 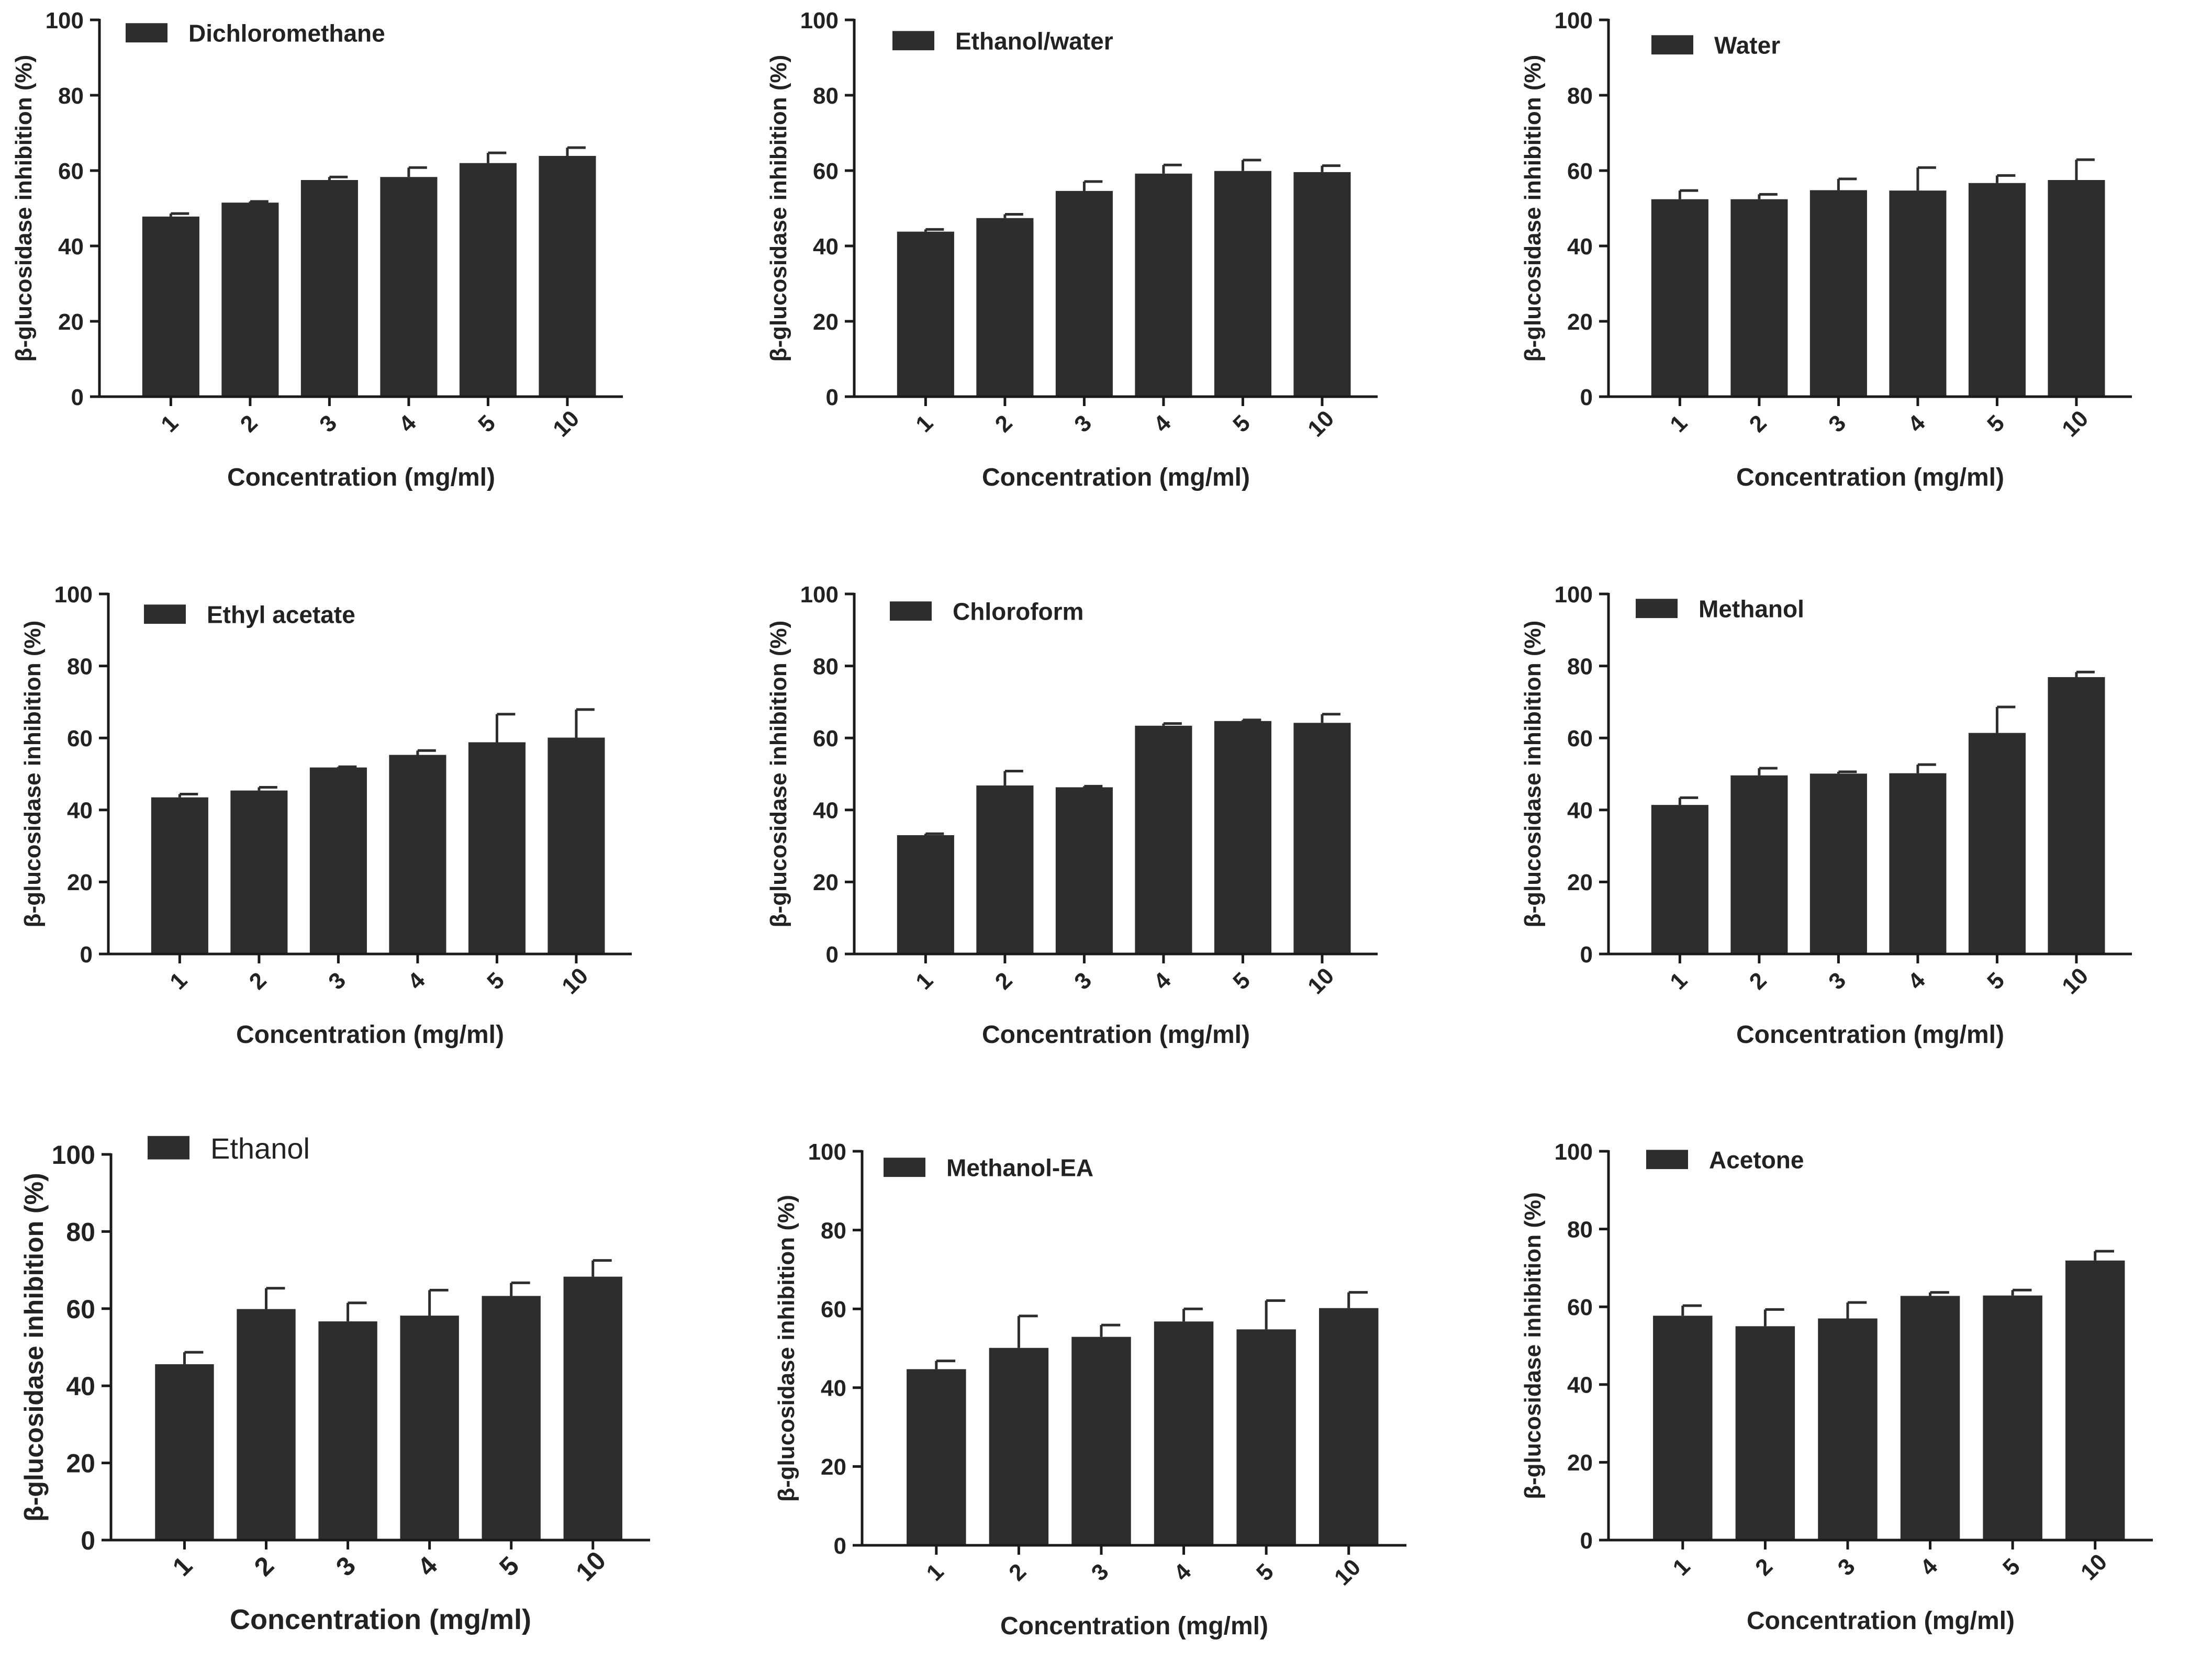 What do you see at coordinates (258, 981) in the screenshot?
I see `x-tick-label: 2` at bounding box center [258, 981].